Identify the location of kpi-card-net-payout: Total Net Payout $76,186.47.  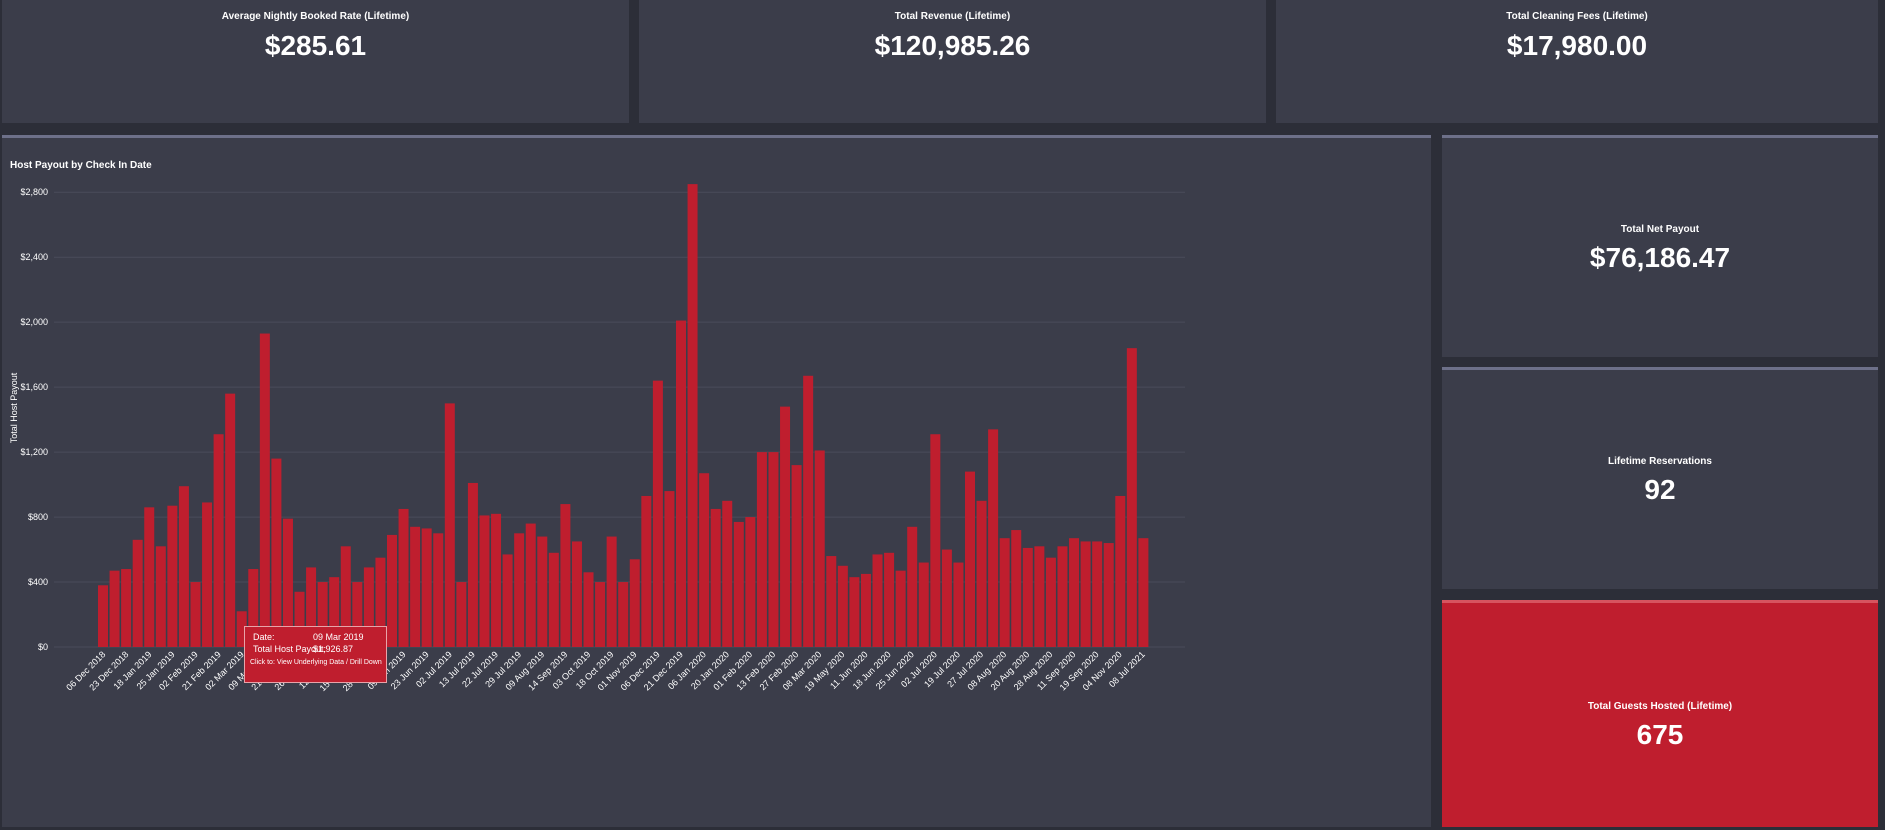
(1660, 246).